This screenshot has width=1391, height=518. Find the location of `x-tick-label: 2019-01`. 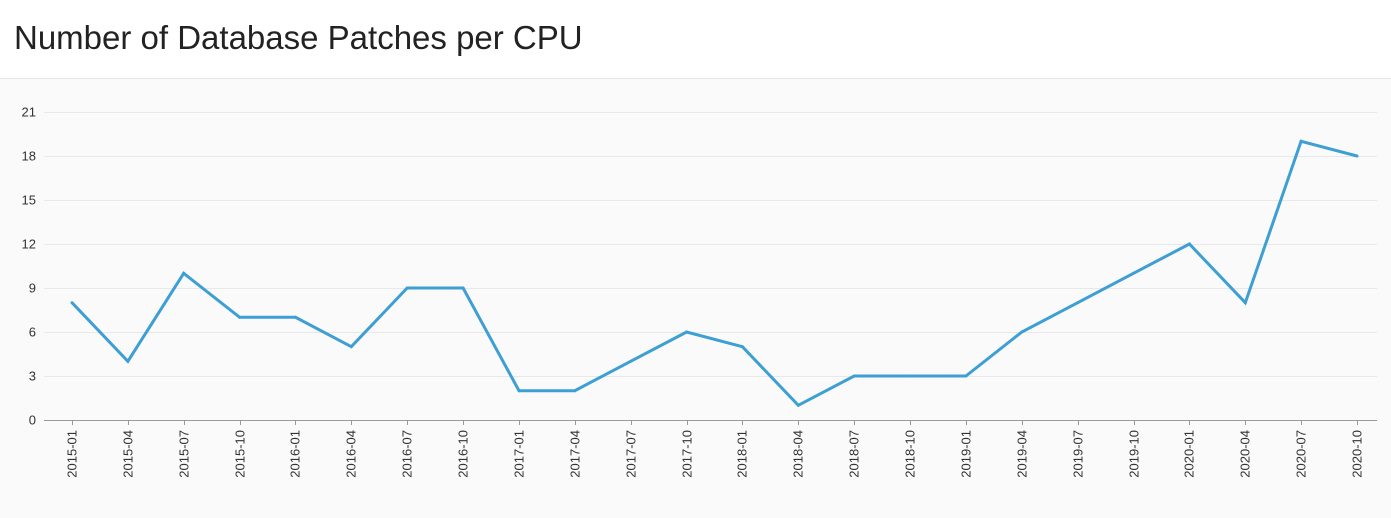

x-tick-label: 2019-01 is located at coordinates (966, 454).